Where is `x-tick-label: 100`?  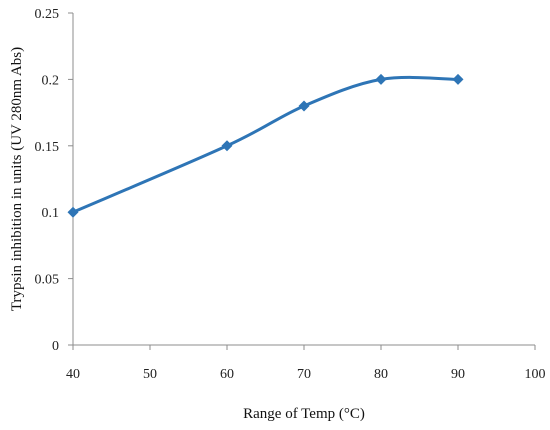
x-tick-label: 100 is located at coordinates (535, 374).